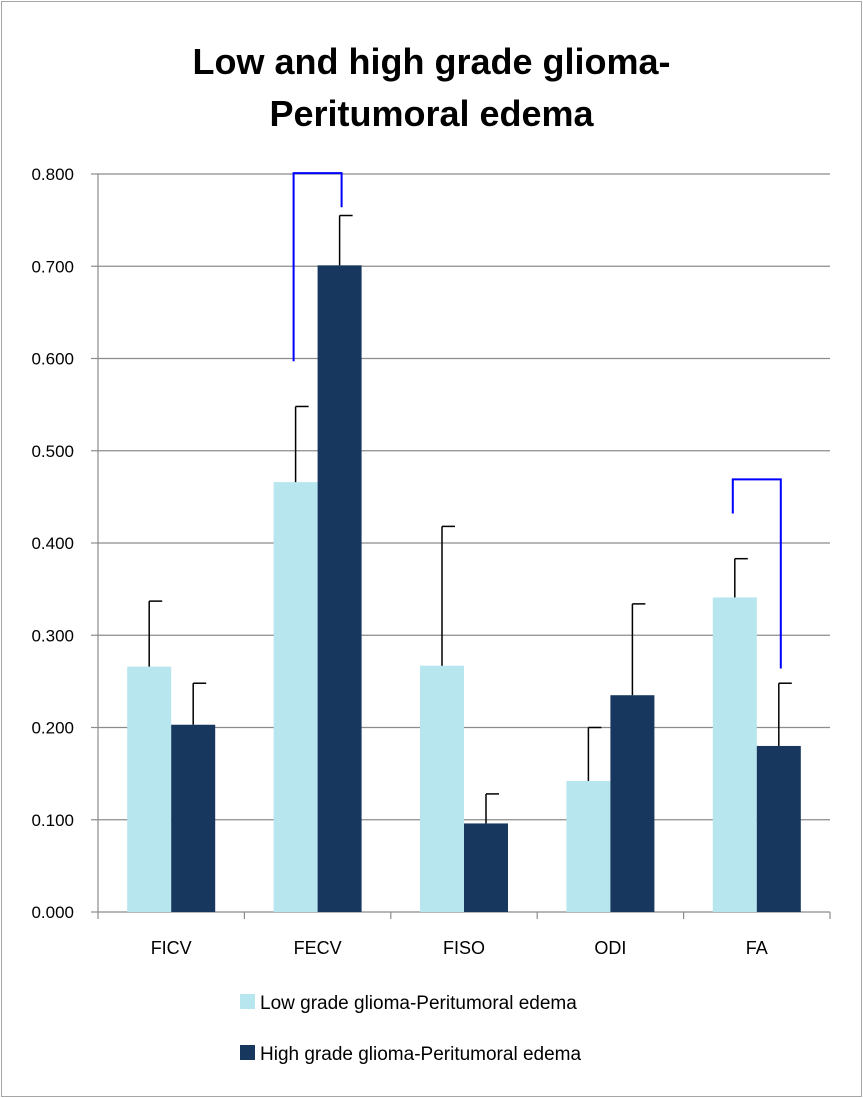  What do you see at coordinates (431, 113) in the screenshot?
I see `chart-title-line-2: Peritumoral edema` at bounding box center [431, 113].